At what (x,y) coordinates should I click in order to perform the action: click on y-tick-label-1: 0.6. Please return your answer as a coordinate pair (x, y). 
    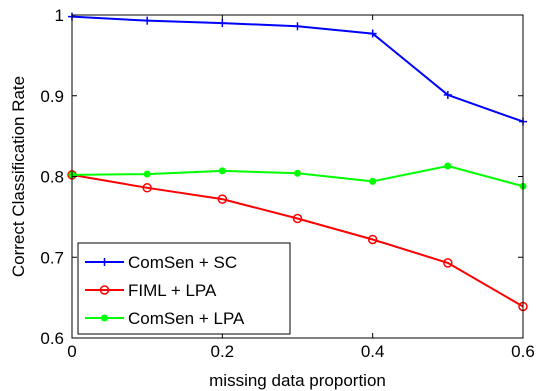
    Looking at the image, I should click on (52, 338).